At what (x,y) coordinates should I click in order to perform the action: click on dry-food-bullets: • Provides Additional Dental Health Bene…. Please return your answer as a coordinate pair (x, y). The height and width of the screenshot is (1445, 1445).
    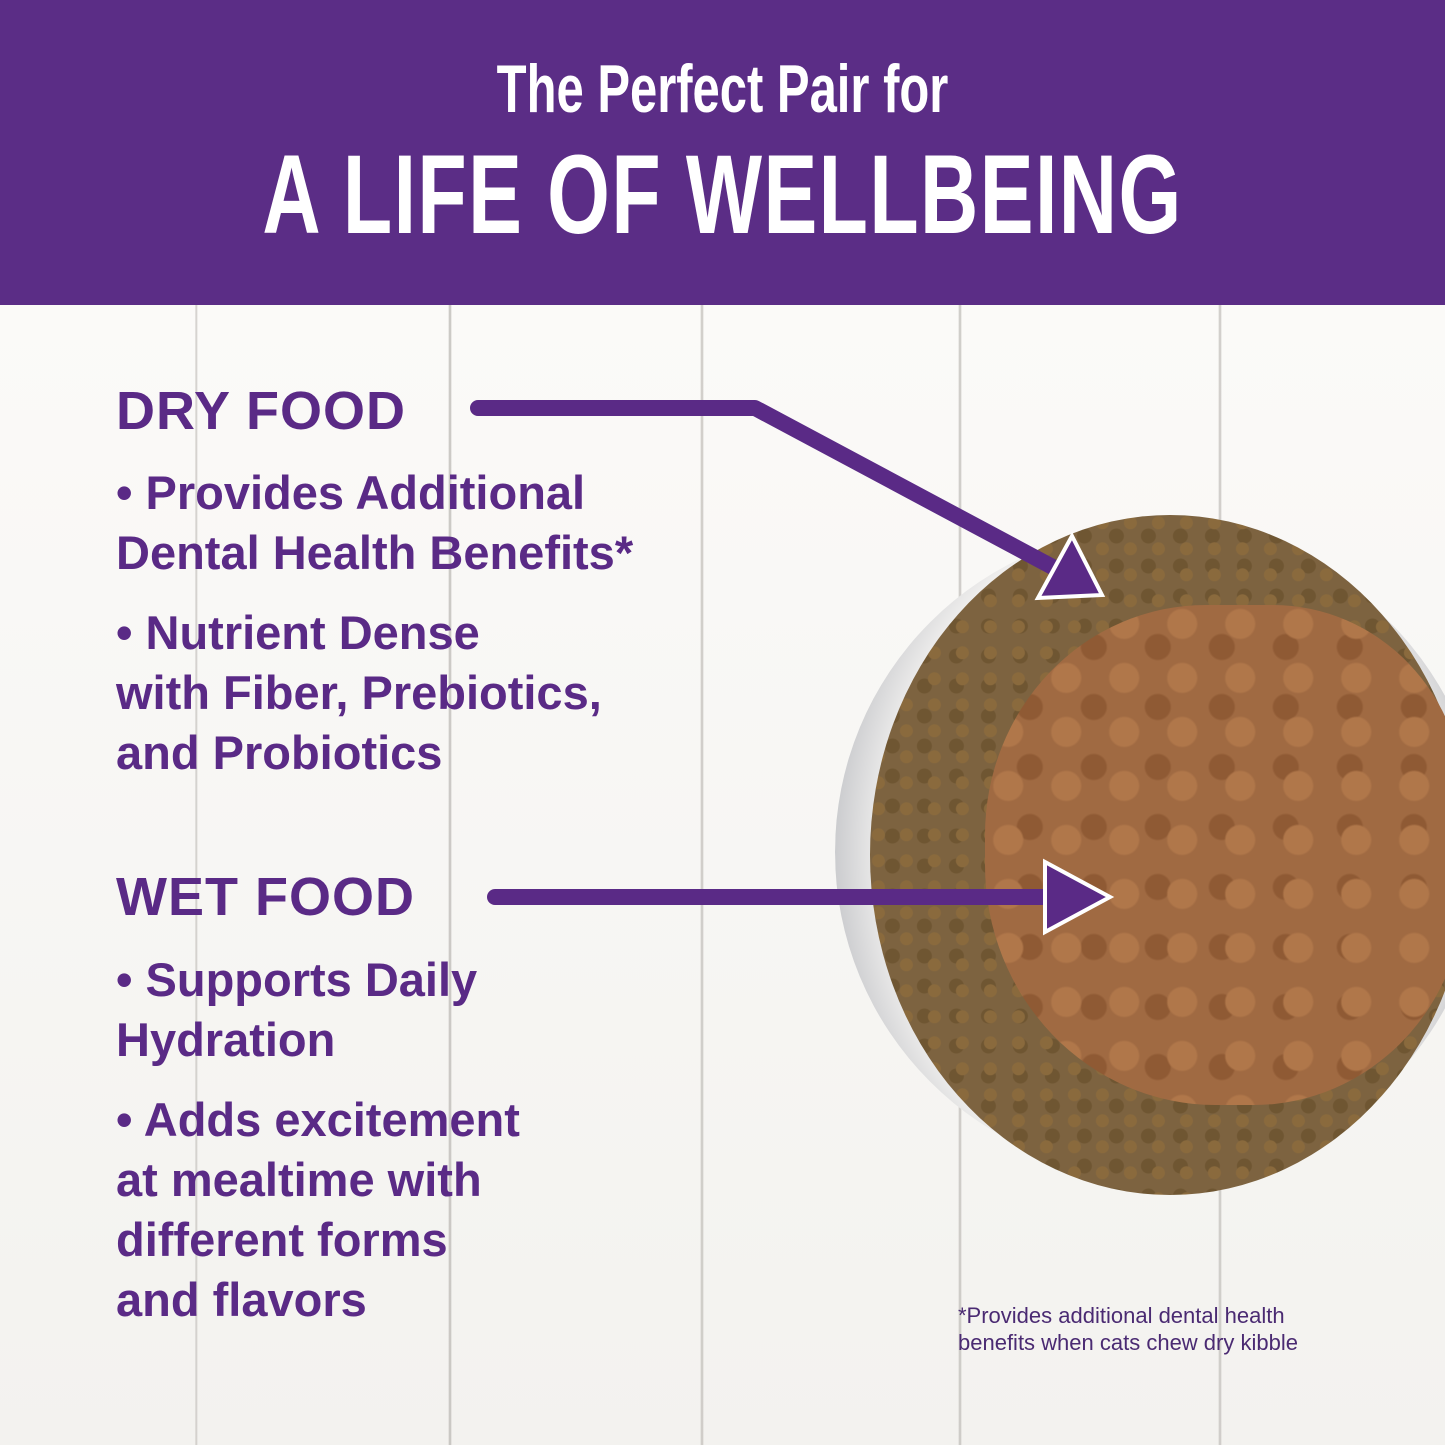
    Looking at the image, I should click on (374, 623).